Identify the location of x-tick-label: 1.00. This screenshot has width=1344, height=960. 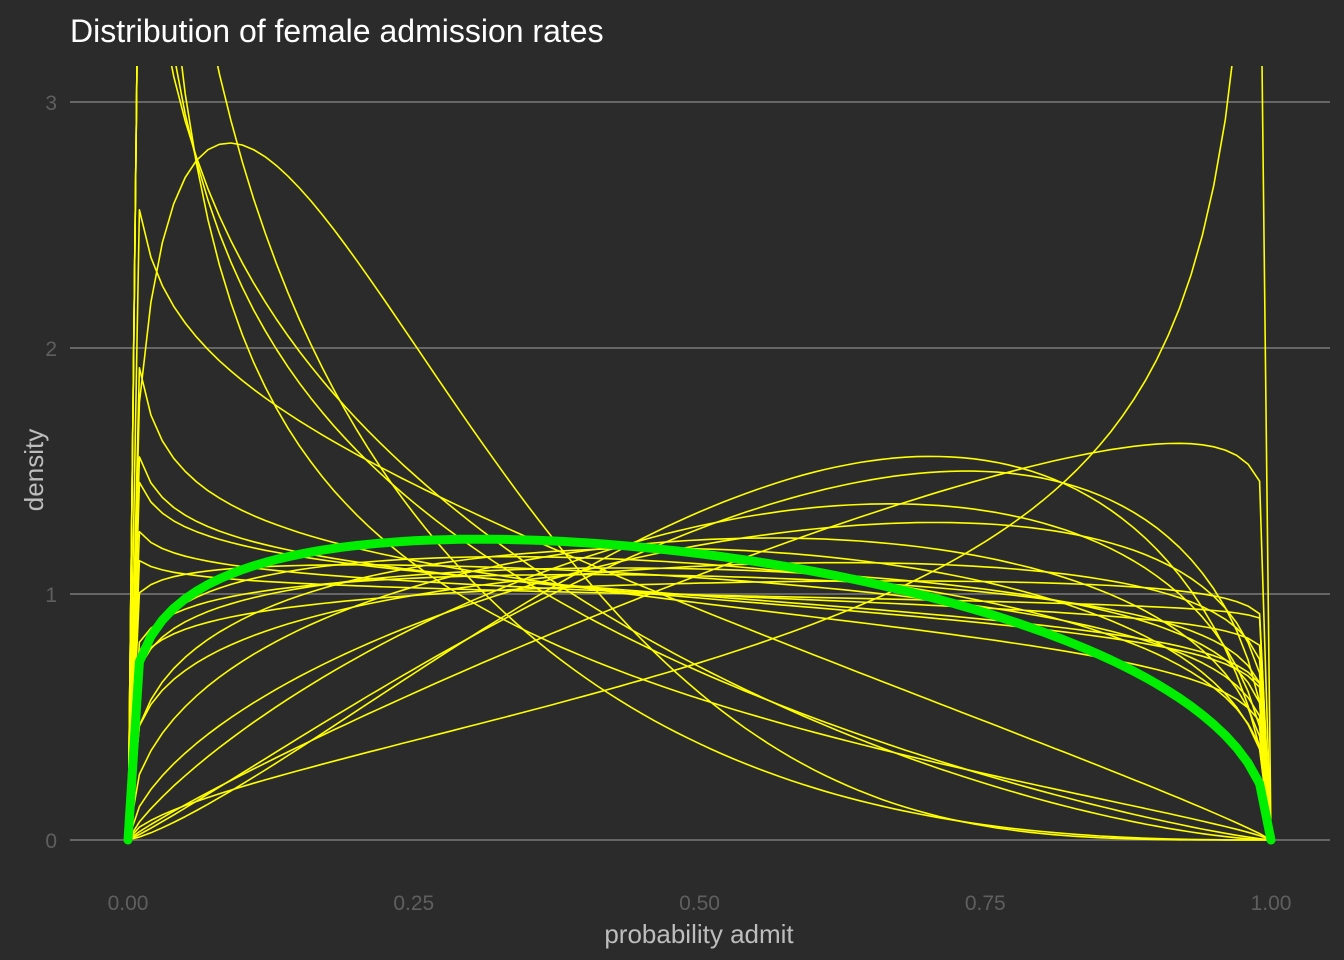
(1271, 903).